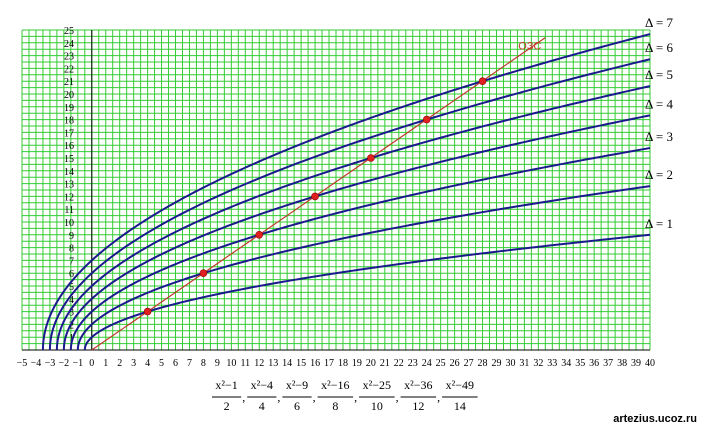 The height and width of the screenshot is (427, 706). I want to click on y-tick-label: 15, so click(69, 159).